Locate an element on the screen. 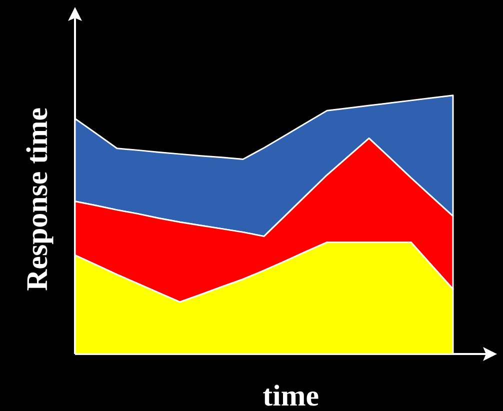 The height and width of the screenshot is (411, 503). y-axis-title: Response time is located at coordinates (40, 199).